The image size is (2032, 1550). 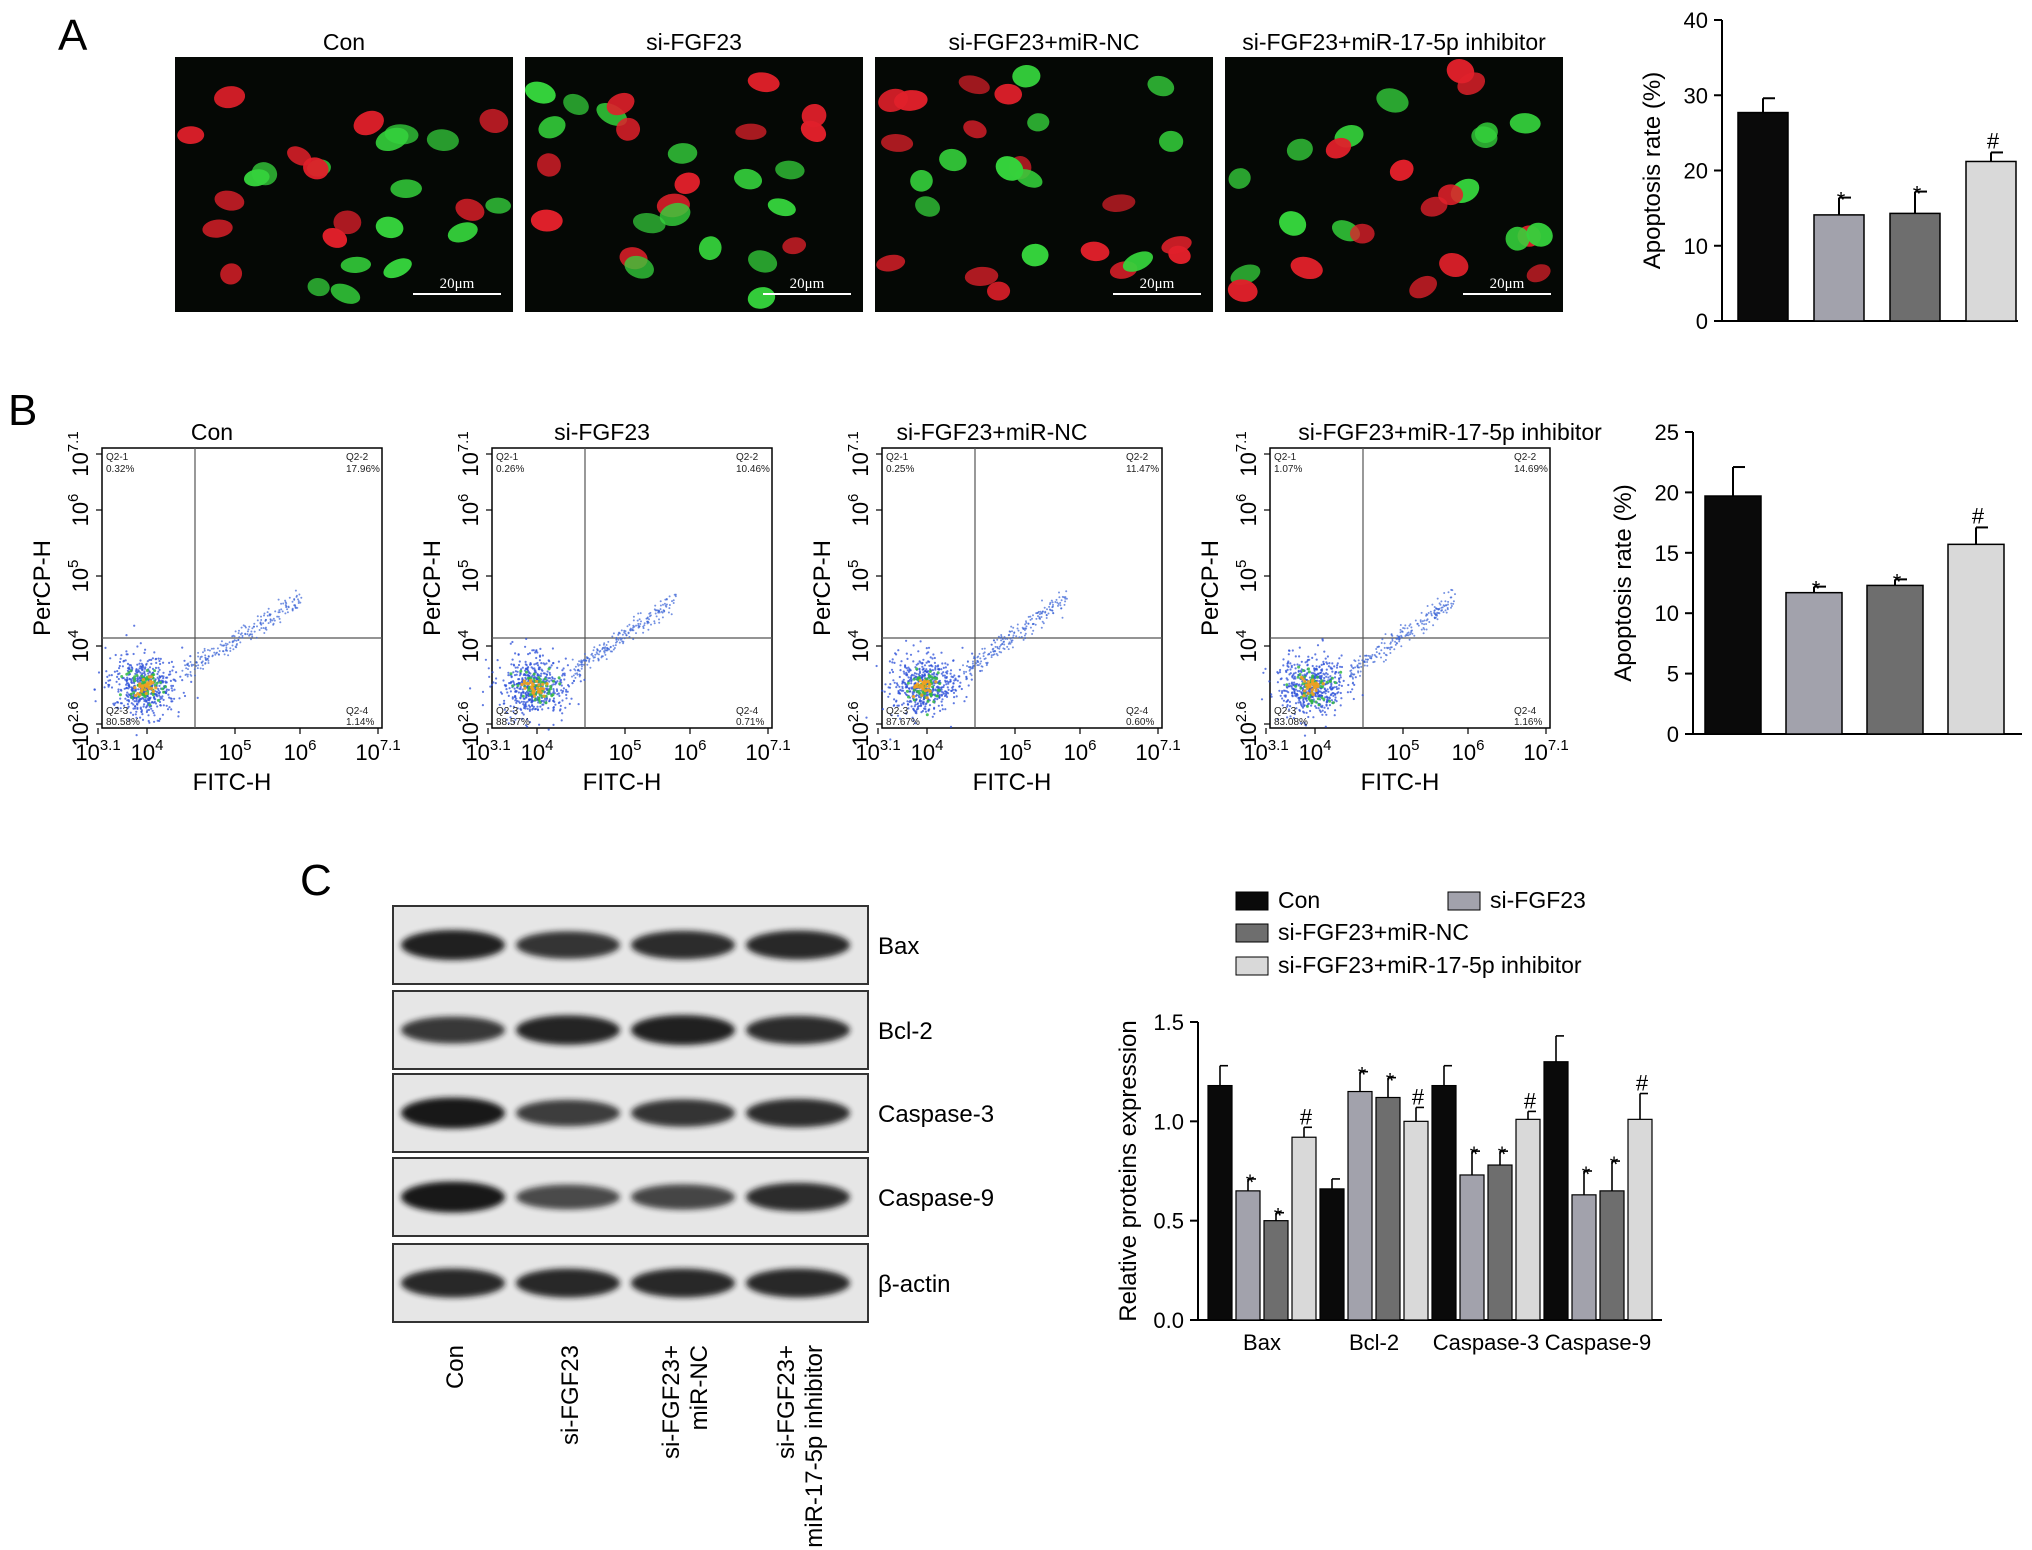 What do you see at coordinates (123, 722) in the screenshot?
I see `quadrant-value: 80.58%` at bounding box center [123, 722].